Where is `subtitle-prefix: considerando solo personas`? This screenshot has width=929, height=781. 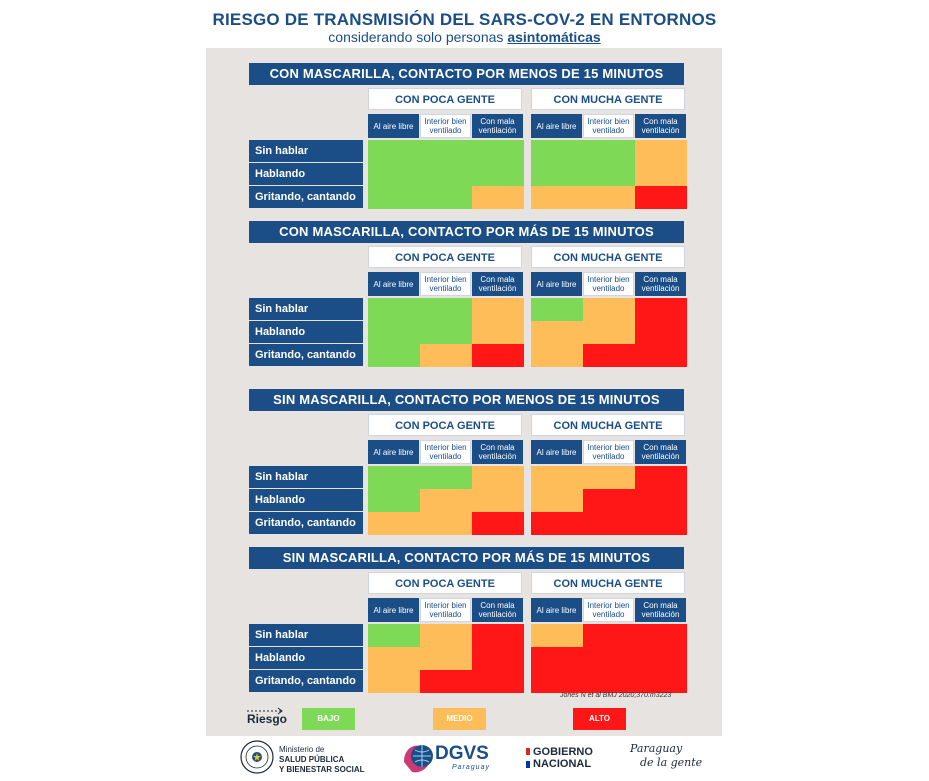
subtitle-prefix: considerando solo personas is located at coordinates (418, 37).